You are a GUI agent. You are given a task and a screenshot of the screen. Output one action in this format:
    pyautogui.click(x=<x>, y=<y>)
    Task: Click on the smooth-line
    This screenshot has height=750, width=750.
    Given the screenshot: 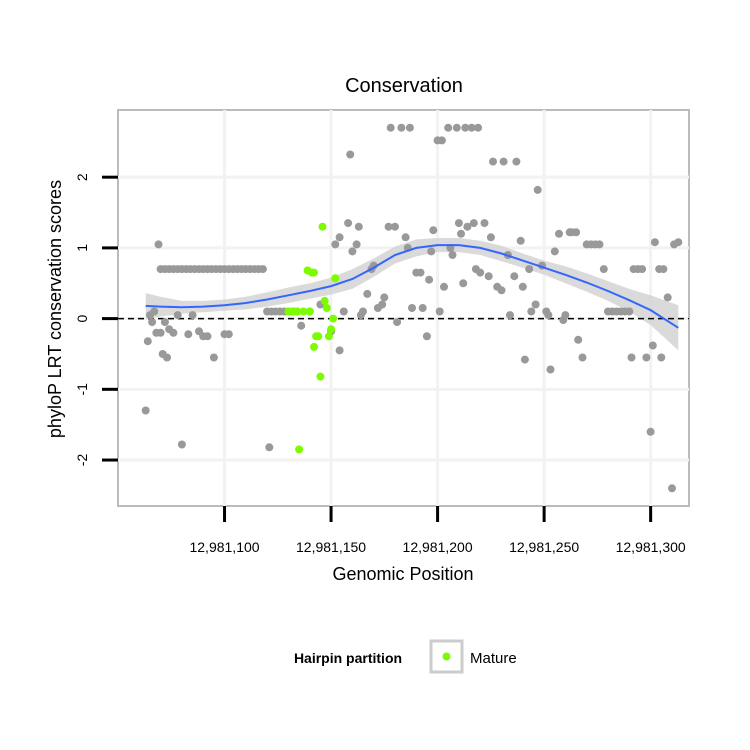 What is the action you would take?
    pyautogui.click(x=412, y=286)
    